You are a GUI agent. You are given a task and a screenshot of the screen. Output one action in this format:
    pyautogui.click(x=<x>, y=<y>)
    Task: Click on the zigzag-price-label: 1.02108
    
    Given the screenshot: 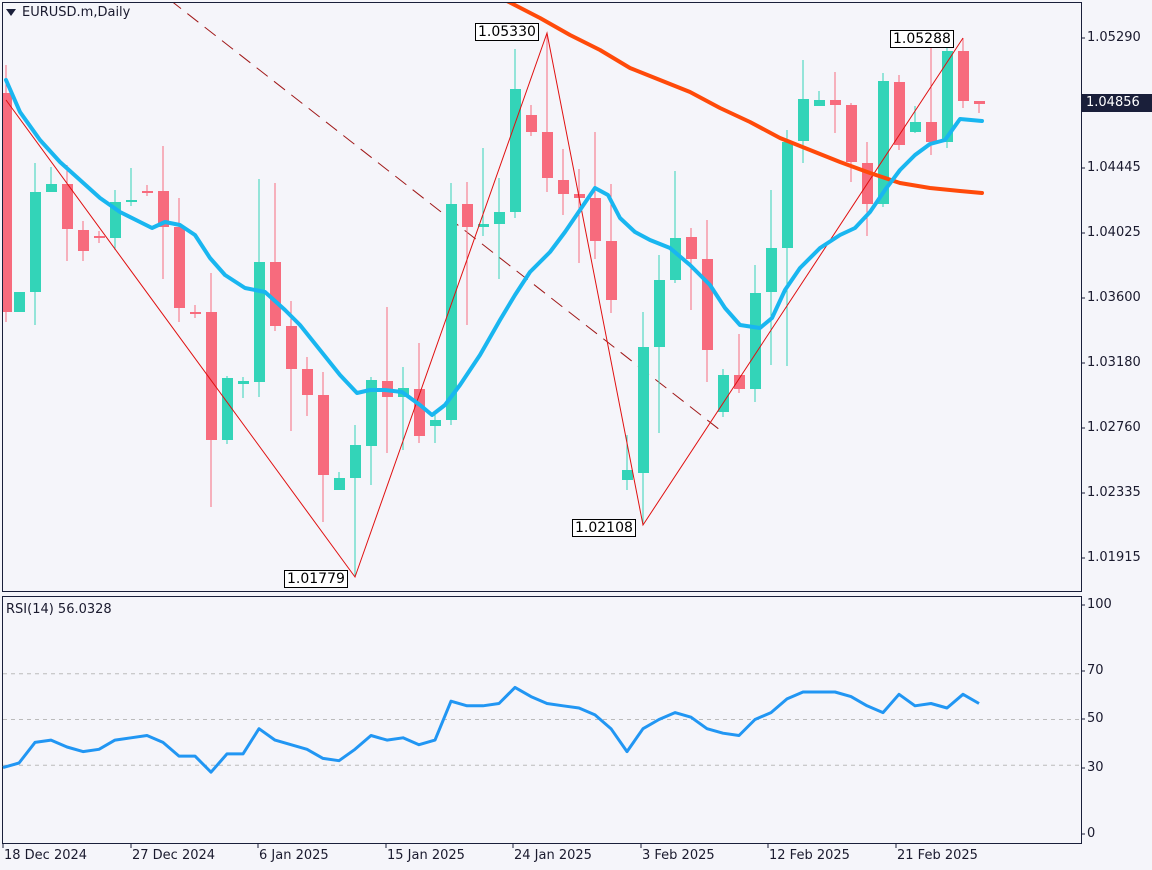 What is the action you would take?
    pyautogui.click(x=604, y=528)
    